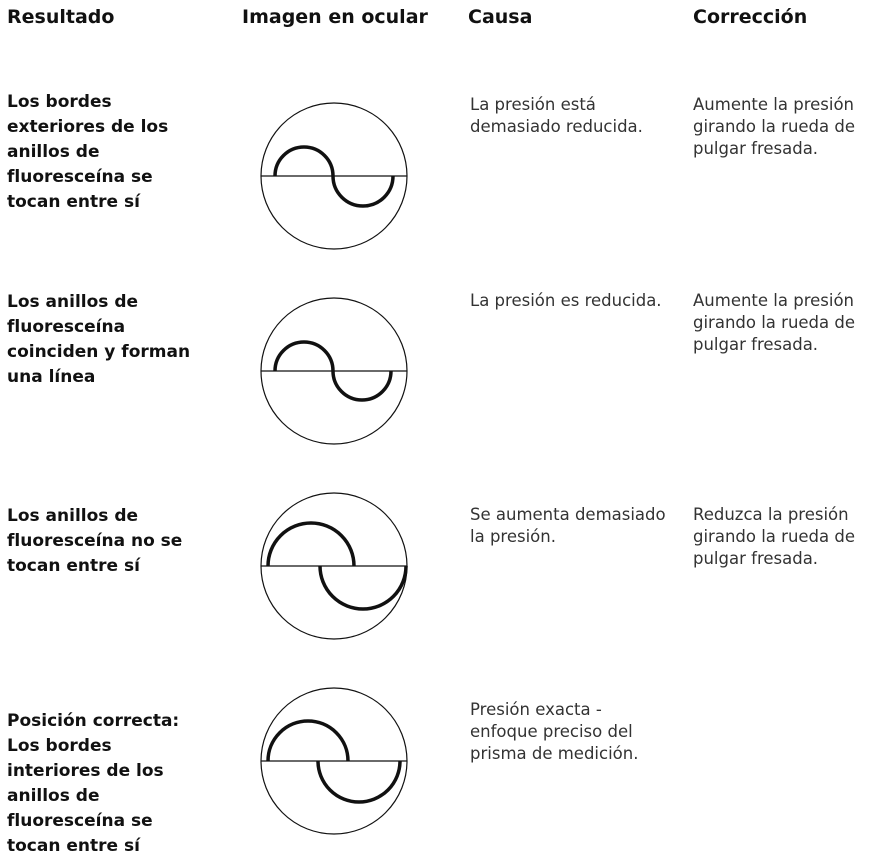 The width and height of the screenshot is (884, 866). Describe the element at coordinates (566, 300) in the screenshot. I see `cause-text: La presión es reducida.` at that location.